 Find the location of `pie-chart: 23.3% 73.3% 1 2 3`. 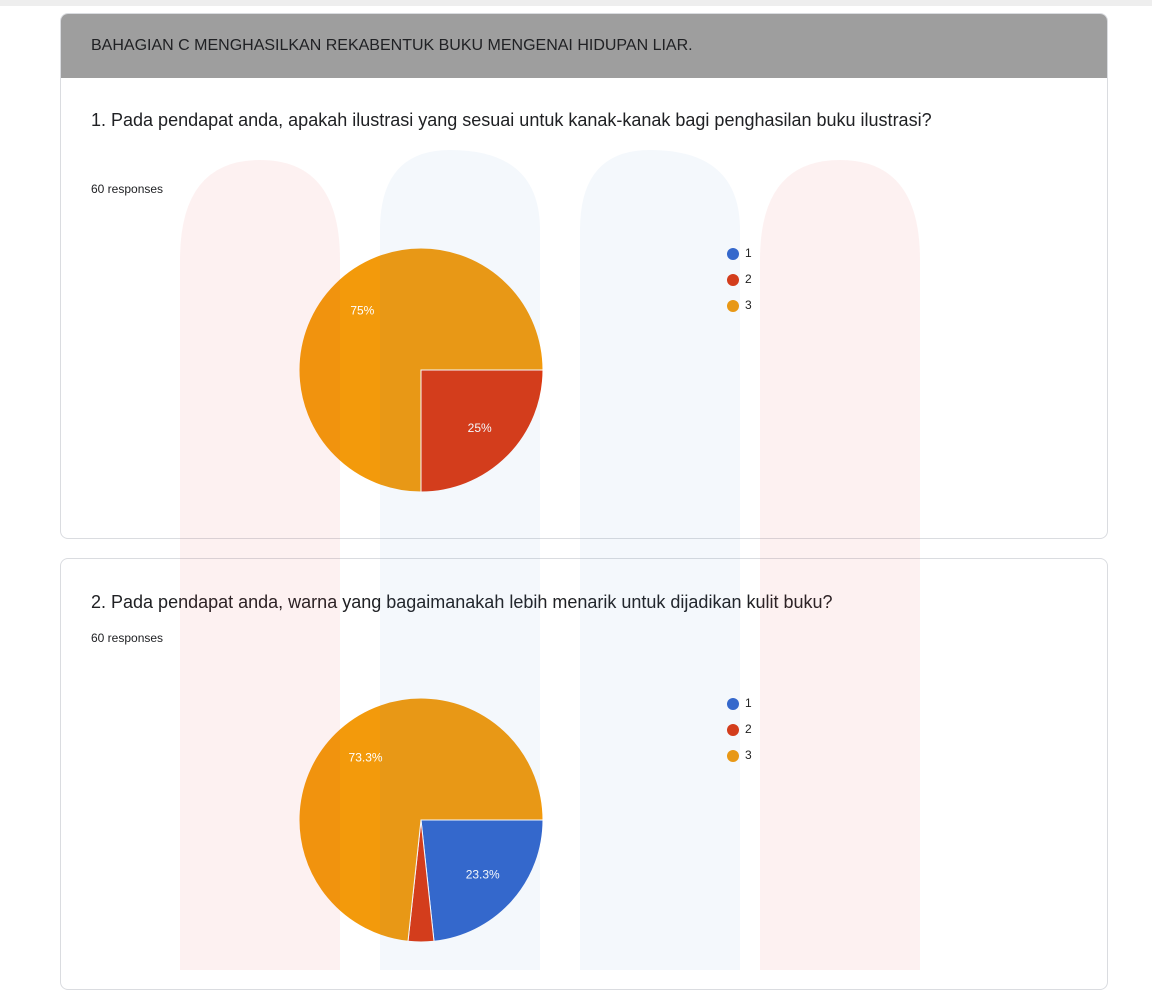

pie-chart: 23.3% 73.3% 1 2 3 is located at coordinates (525, 819).